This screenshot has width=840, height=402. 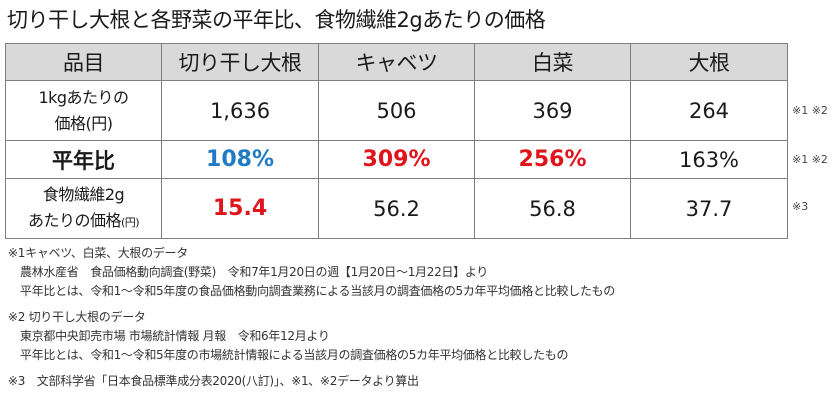 I want to click on cell-value: 1,636, so click(x=240, y=110).